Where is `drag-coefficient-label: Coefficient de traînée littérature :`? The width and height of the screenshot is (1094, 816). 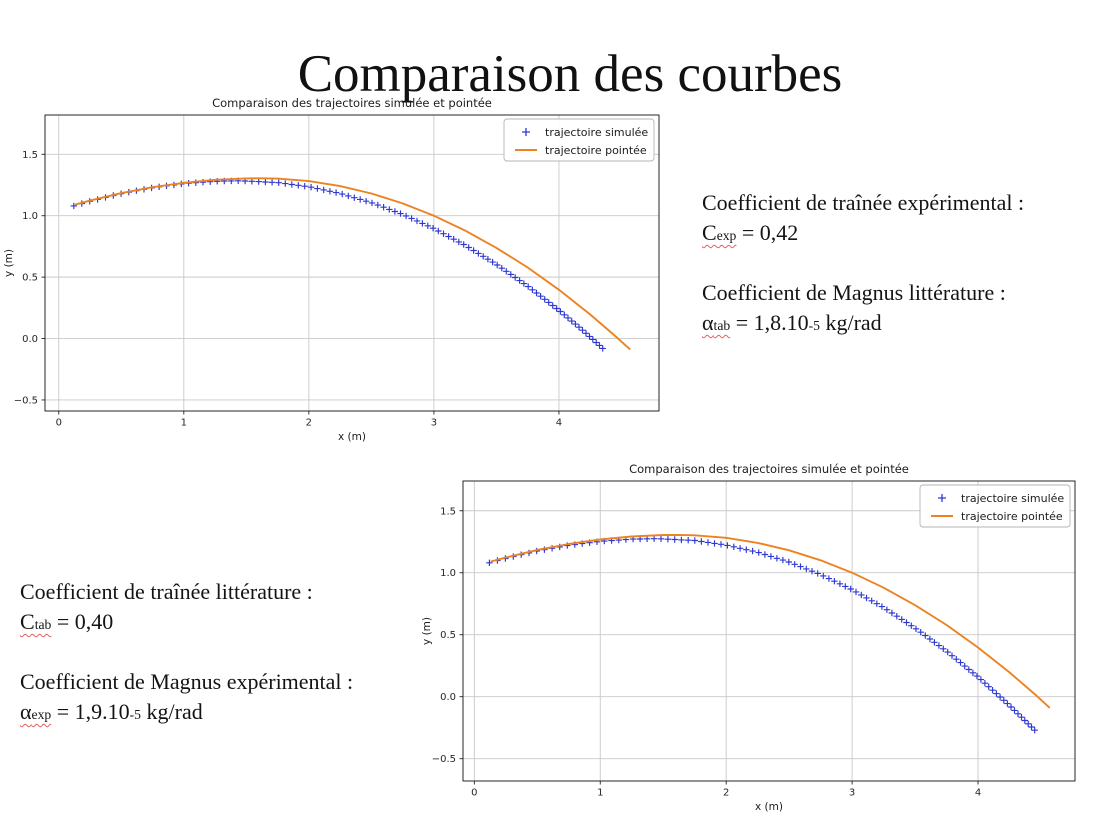 drag-coefficient-label: Coefficient de traînée littérature : is located at coordinates (166, 591).